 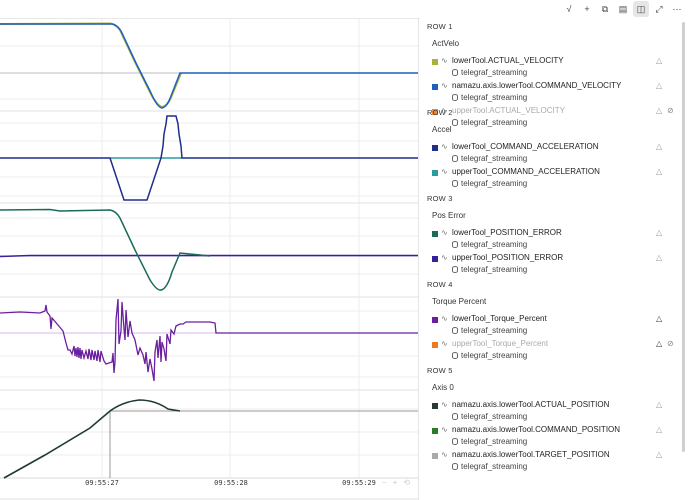 I want to click on checkmark-button: √, so click(x=569, y=9).